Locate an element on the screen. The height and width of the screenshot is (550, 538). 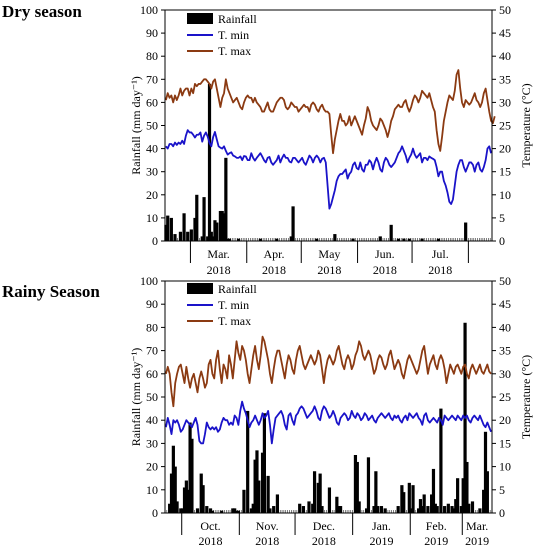
right-tick-label: 20 is located at coordinates (505, 420).